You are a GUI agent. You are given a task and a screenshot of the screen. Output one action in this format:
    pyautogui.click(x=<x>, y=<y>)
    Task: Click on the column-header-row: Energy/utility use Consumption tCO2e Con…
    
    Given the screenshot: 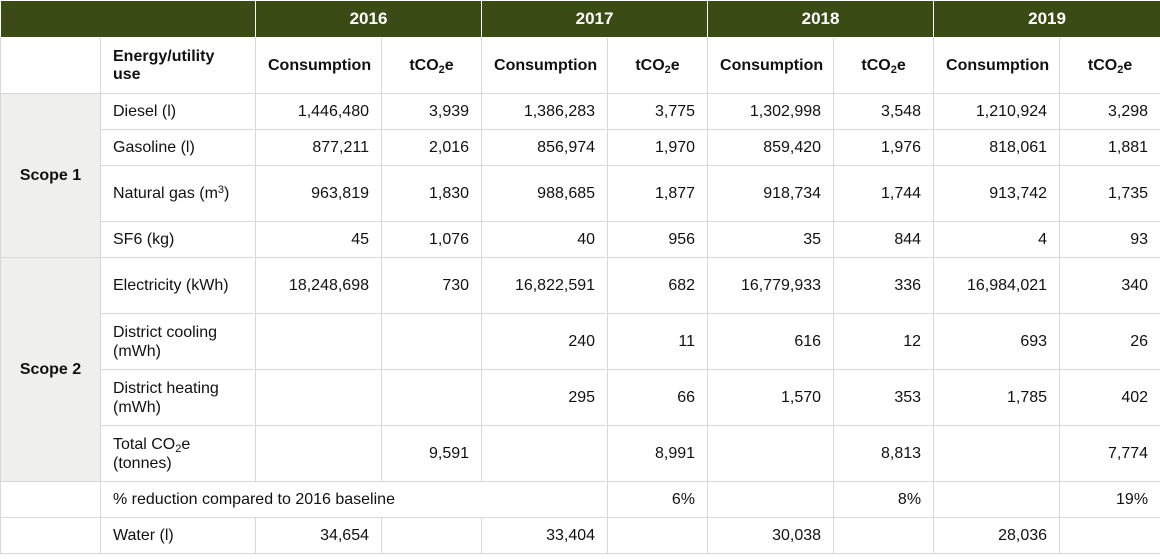 What is the action you would take?
    pyautogui.click(x=580, y=65)
    